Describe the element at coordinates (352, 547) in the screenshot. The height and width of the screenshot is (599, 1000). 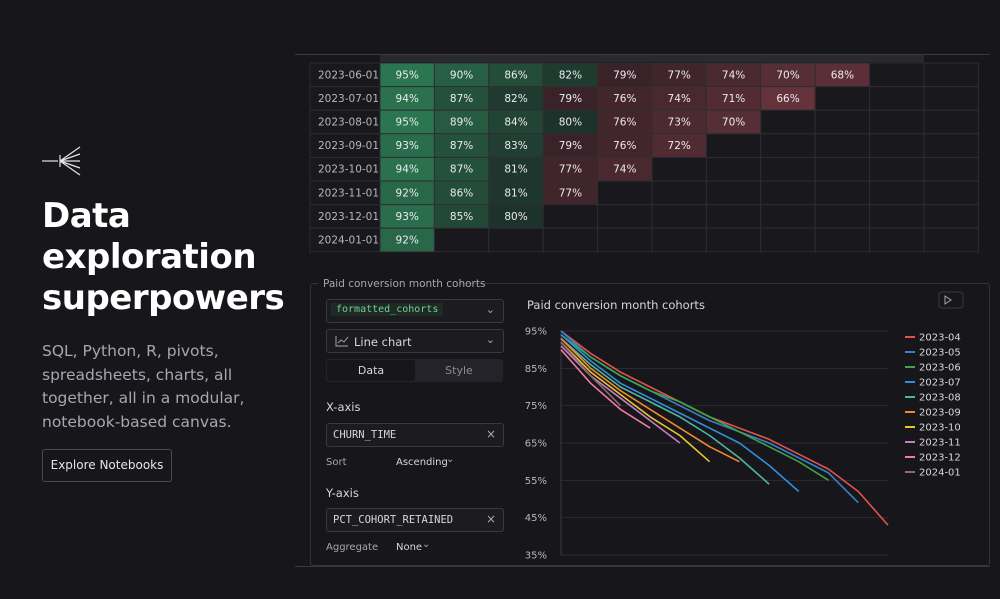
I see `aggregate-label: Aggregate` at that location.